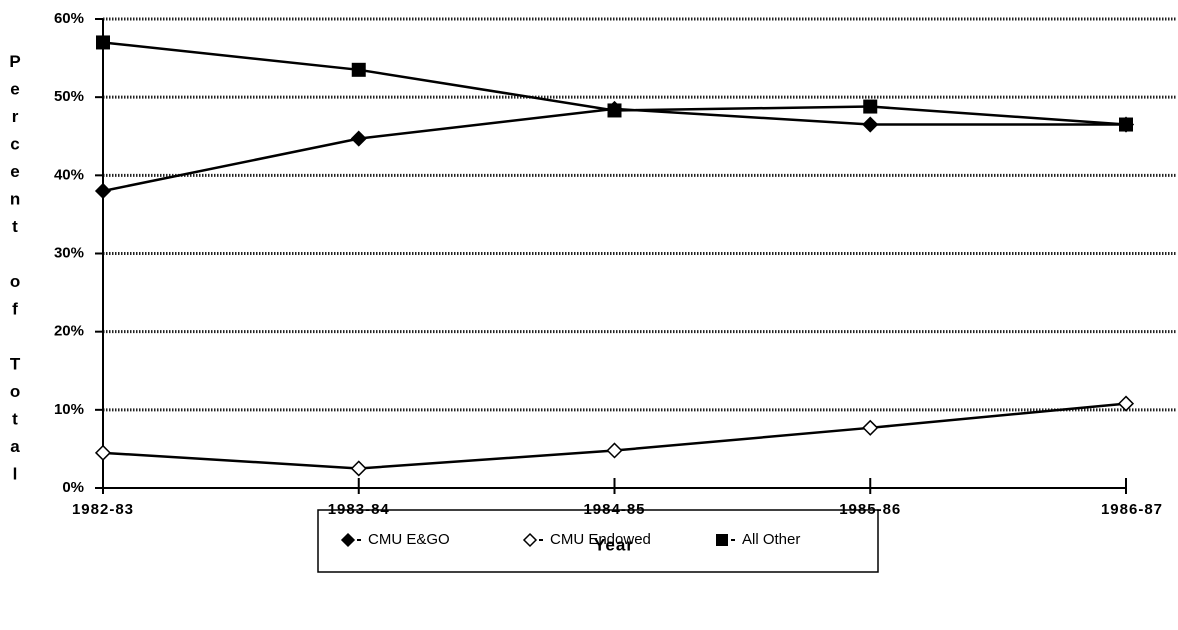 This screenshot has height=630, width=1178. What do you see at coordinates (614, 544) in the screenshot?
I see `x-axis-title: Year` at bounding box center [614, 544].